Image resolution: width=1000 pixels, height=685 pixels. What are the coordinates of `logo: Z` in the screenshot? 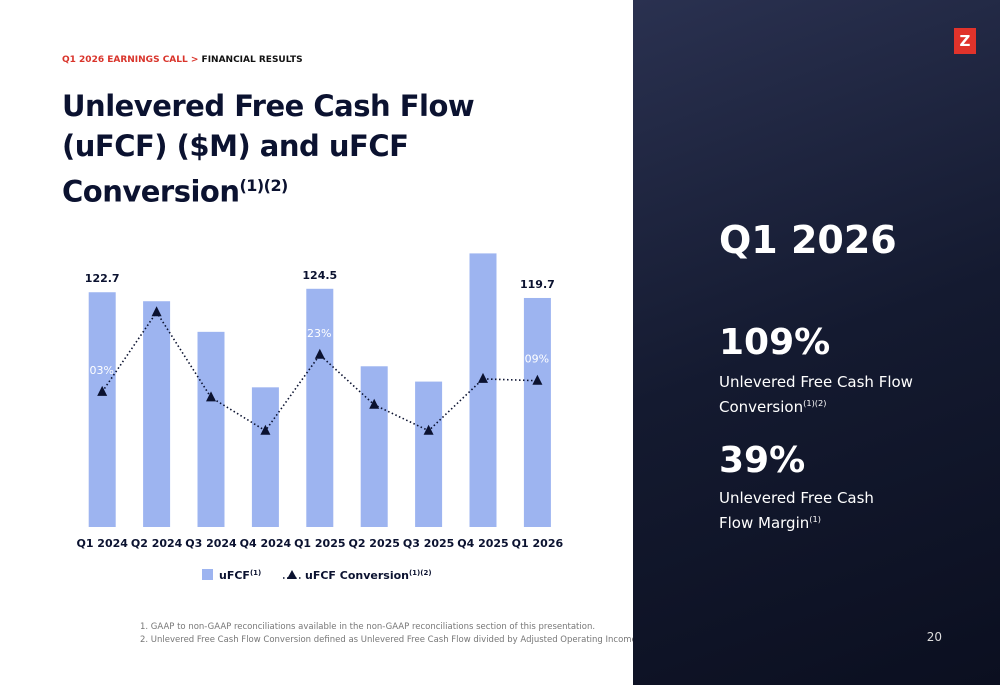 It's located at (965, 41).